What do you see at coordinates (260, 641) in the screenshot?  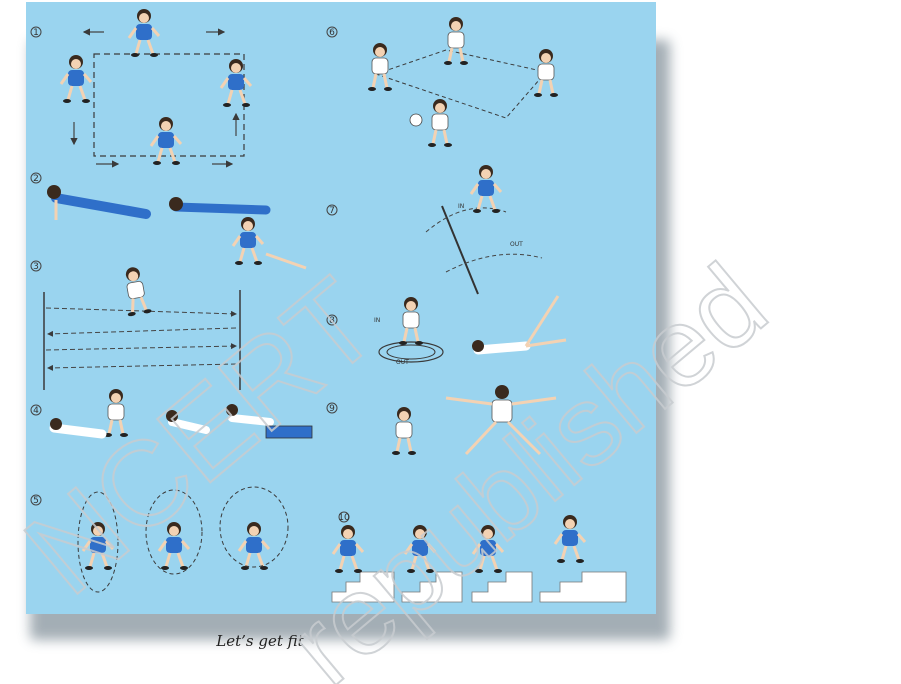 I see `figure-caption: Let’s get fit` at bounding box center [260, 641].